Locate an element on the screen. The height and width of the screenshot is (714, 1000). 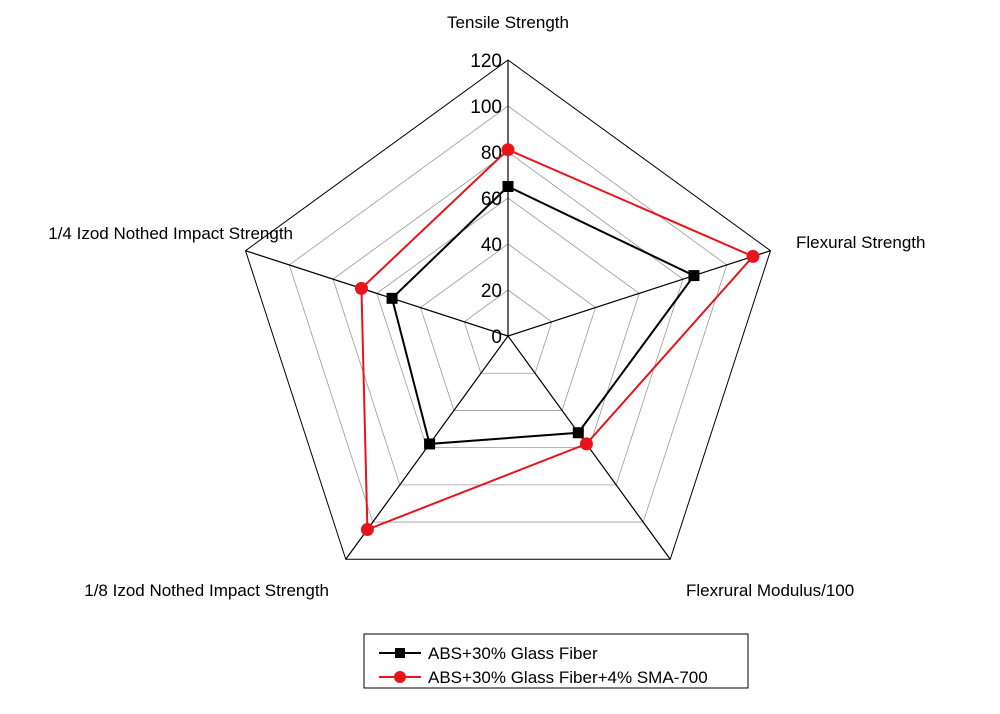
tick-label-40: 40 is located at coordinates (491, 245).